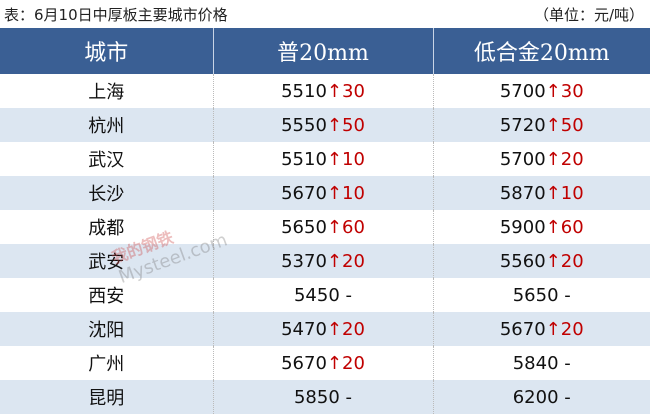  I want to click on plain-price-cell: 5510↑30, so click(323, 91).